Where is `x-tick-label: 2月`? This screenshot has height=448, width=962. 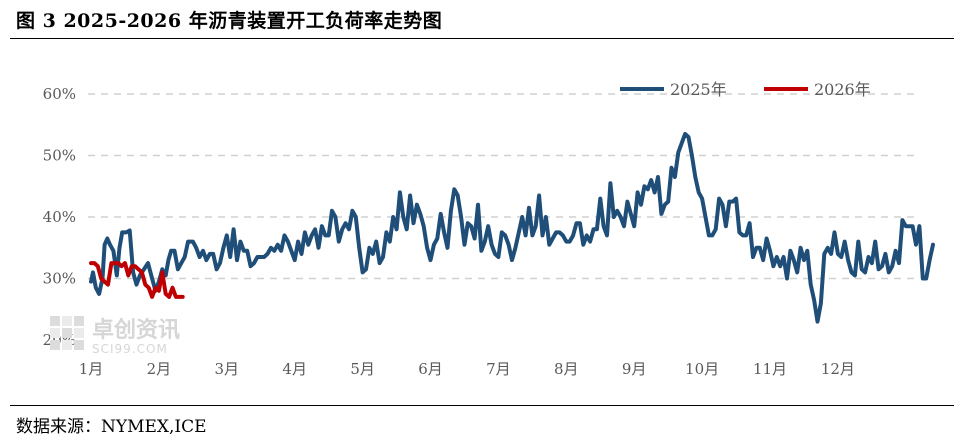 x-tick-label: 2月 is located at coordinates (159, 369).